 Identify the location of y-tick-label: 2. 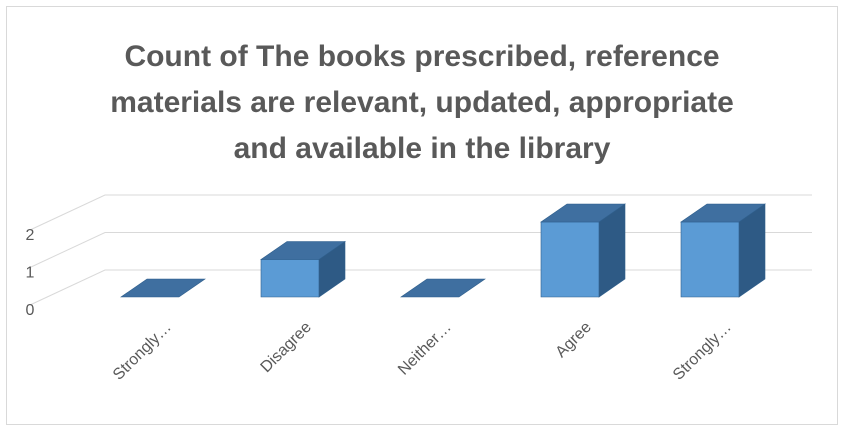
(30, 235).